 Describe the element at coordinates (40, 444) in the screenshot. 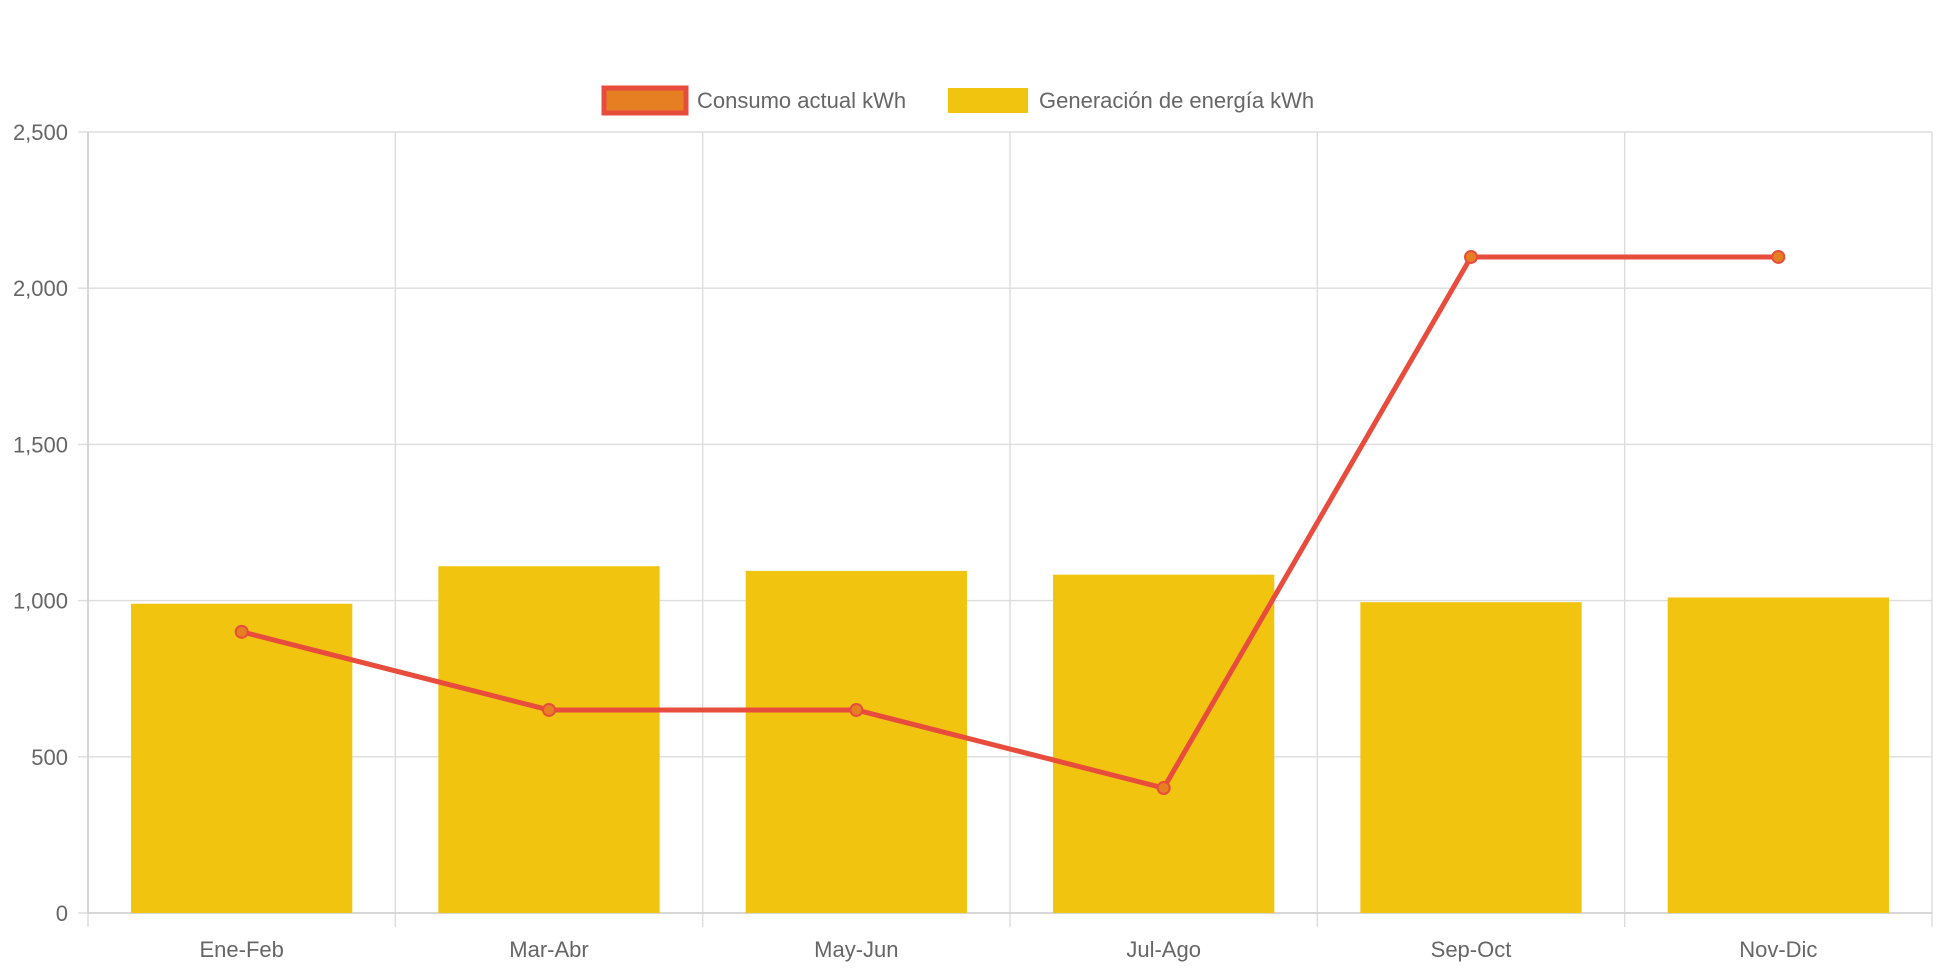

I see `y-tick-label: 1,500` at that location.